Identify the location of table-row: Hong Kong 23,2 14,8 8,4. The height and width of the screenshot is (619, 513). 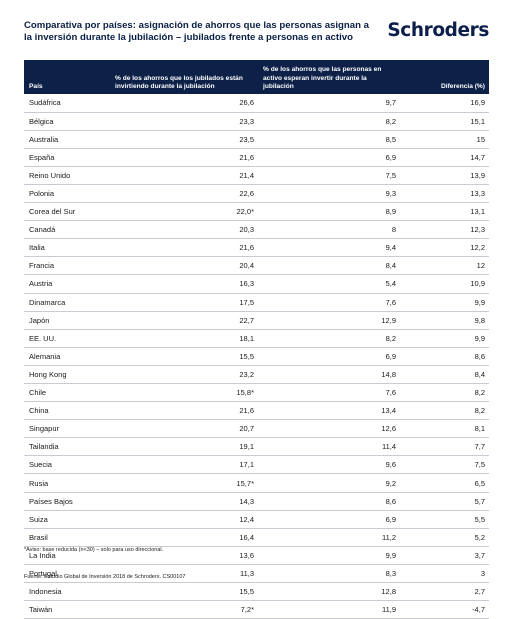
(256, 375).